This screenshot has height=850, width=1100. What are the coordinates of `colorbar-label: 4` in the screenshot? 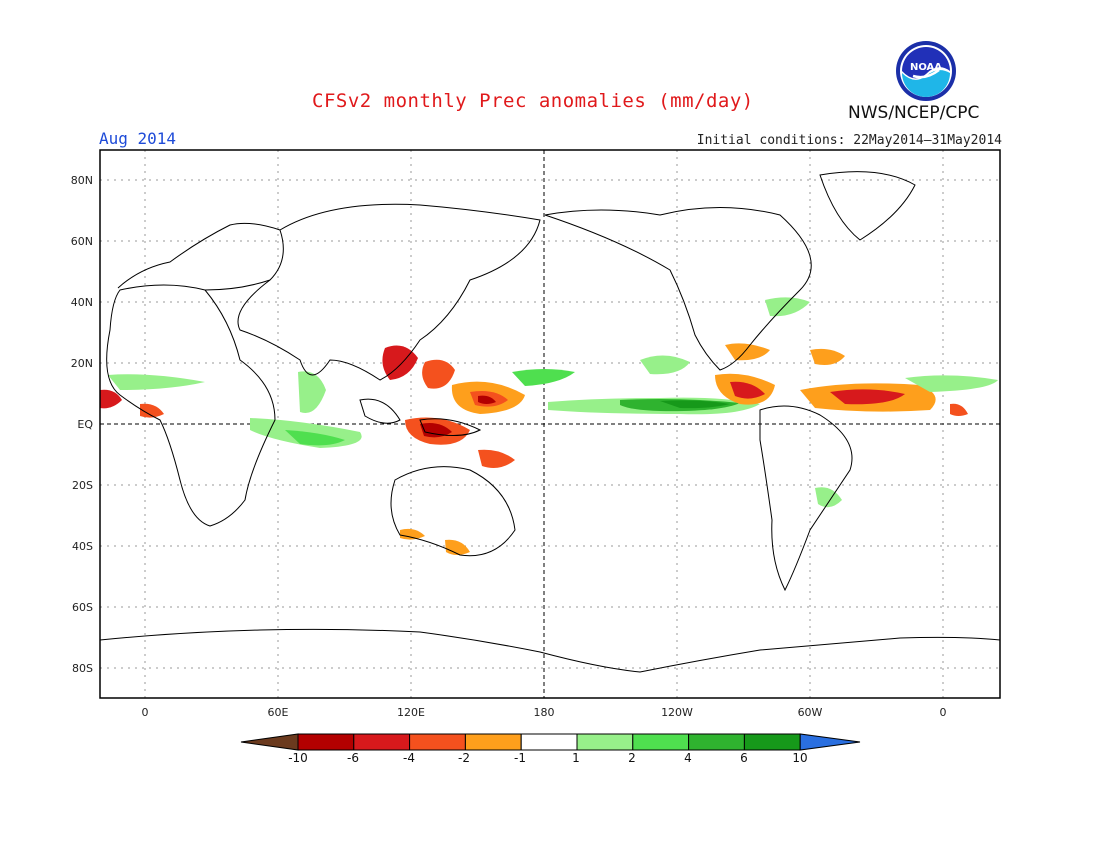 It's located at (688, 758).